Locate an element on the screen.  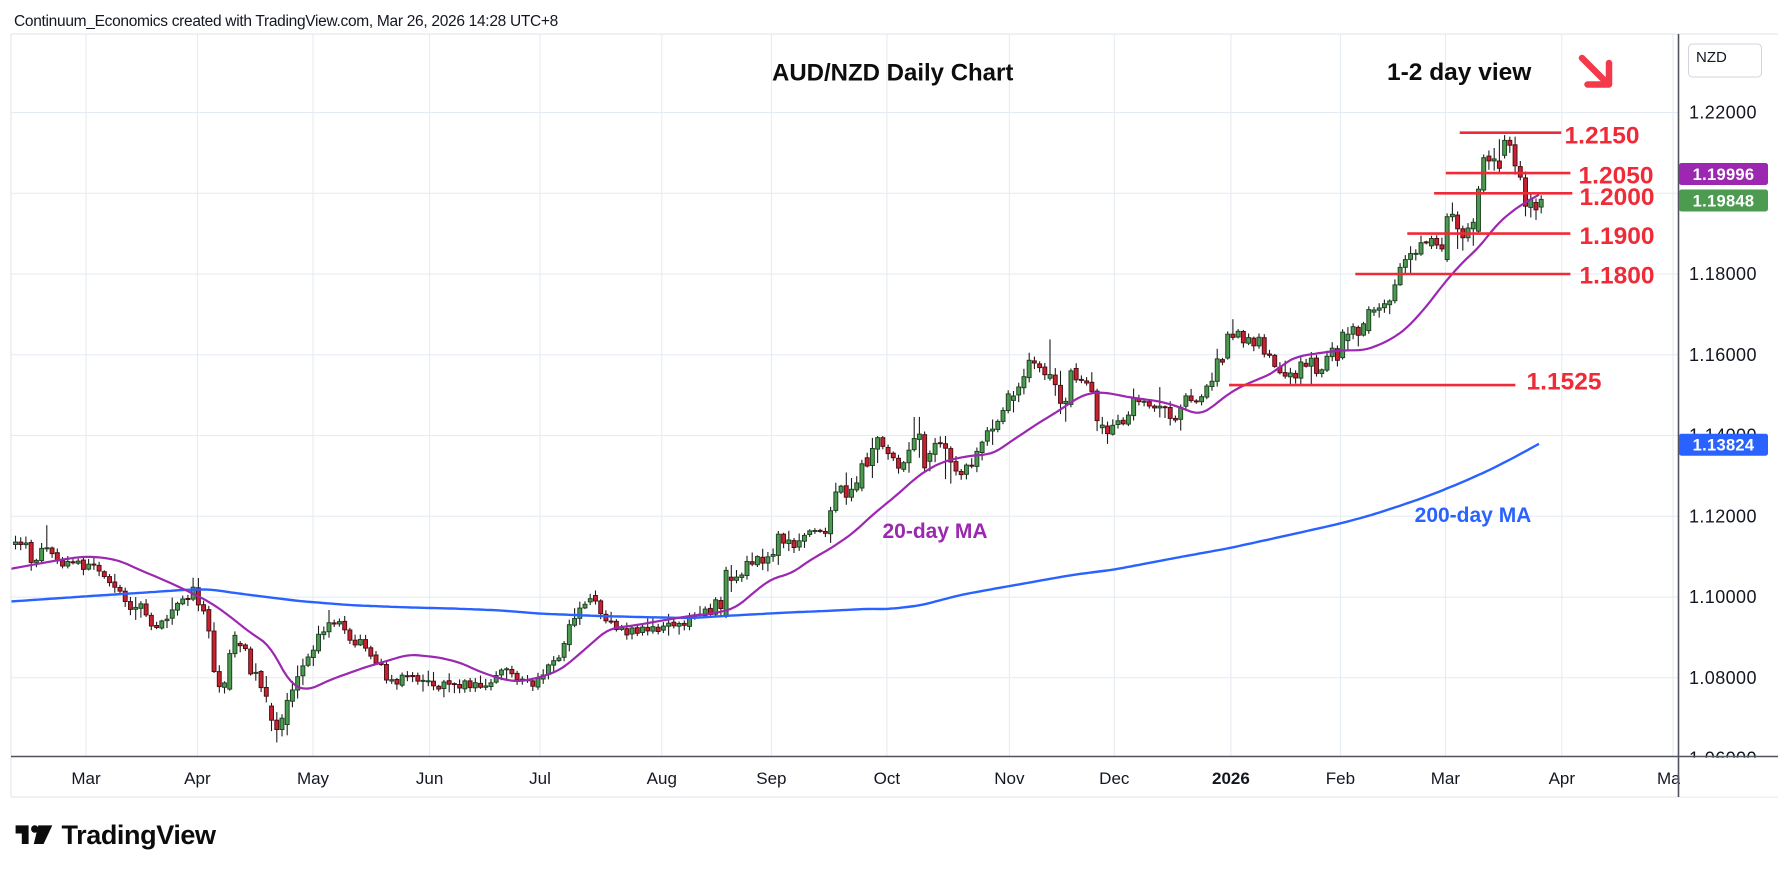
svg-text: 1.1800 is located at coordinates (1617, 276).